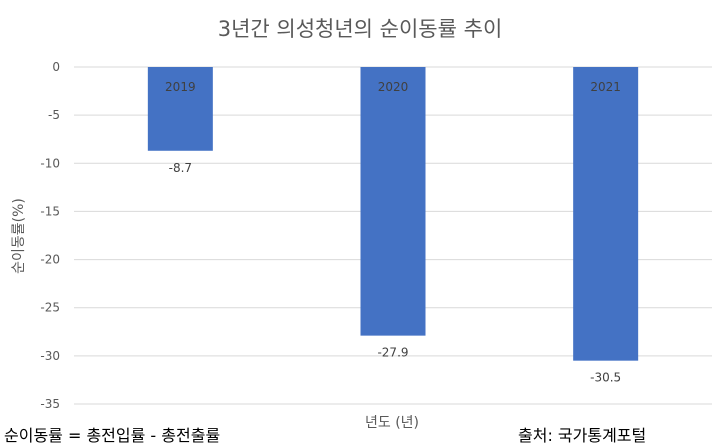 The image size is (716, 447). What do you see at coordinates (392, 423) in the screenshot?
I see `x-axis-title: 년도 (년)` at bounding box center [392, 423].